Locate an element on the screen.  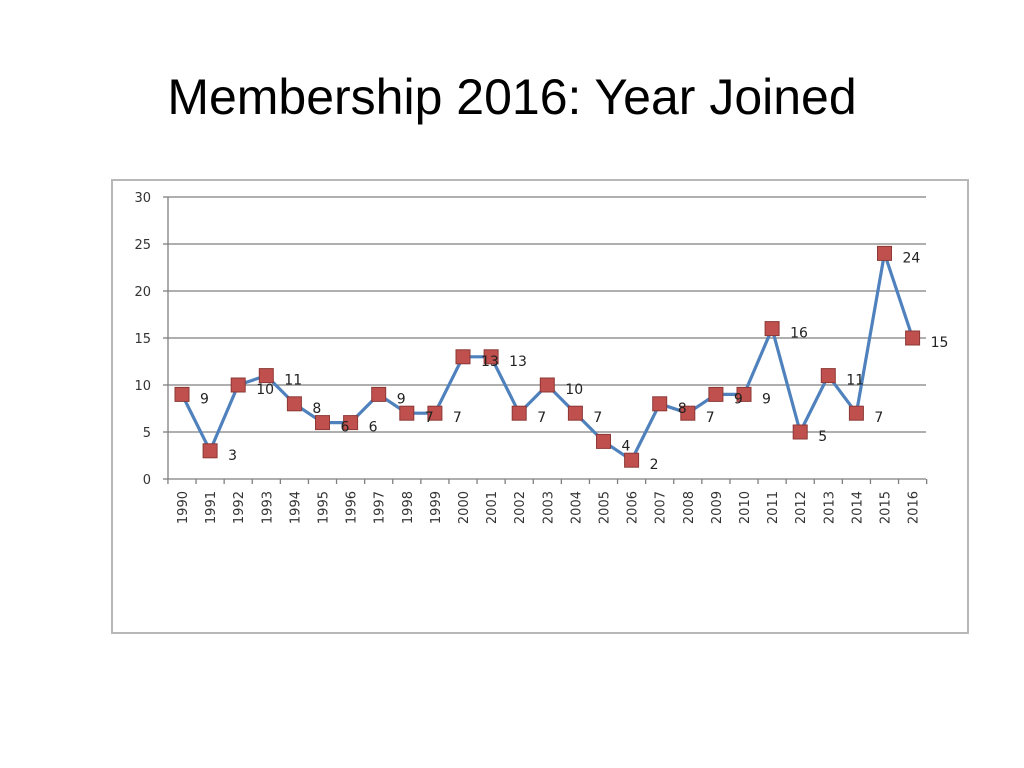
x-tick-label: 2002 is located at coordinates (520, 507).